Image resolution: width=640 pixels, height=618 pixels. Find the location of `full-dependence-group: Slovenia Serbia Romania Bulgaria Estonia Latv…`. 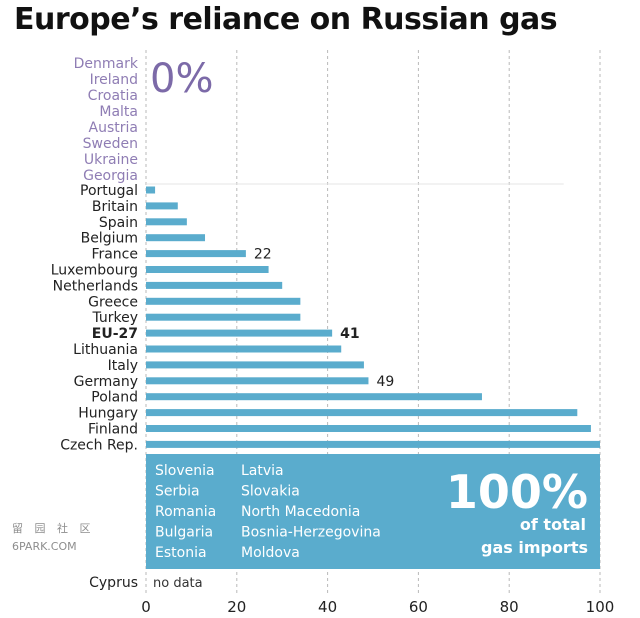

full-dependence-group: Slovenia Serbia Romania Bulgaria Estonia Latv… is located at coordinates (373, 511).